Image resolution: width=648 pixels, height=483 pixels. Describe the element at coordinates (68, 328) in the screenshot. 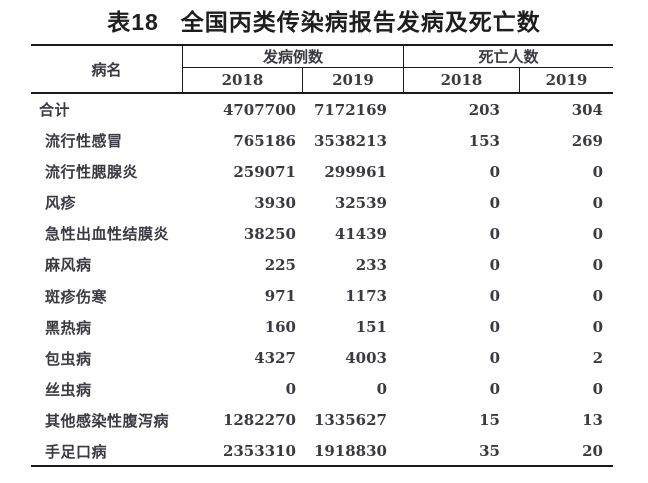

I see `disease-name: 黑热病` at that location.